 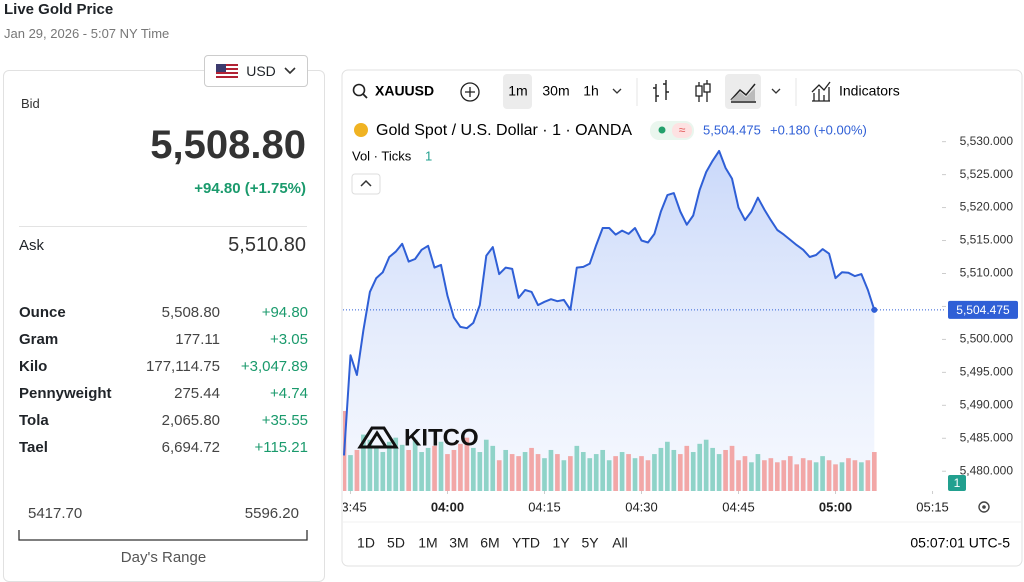 What do you see at coordinates (428, 155) in the screenshot?
I see `volume-title-value: 1` at bounding box center [428, 155].